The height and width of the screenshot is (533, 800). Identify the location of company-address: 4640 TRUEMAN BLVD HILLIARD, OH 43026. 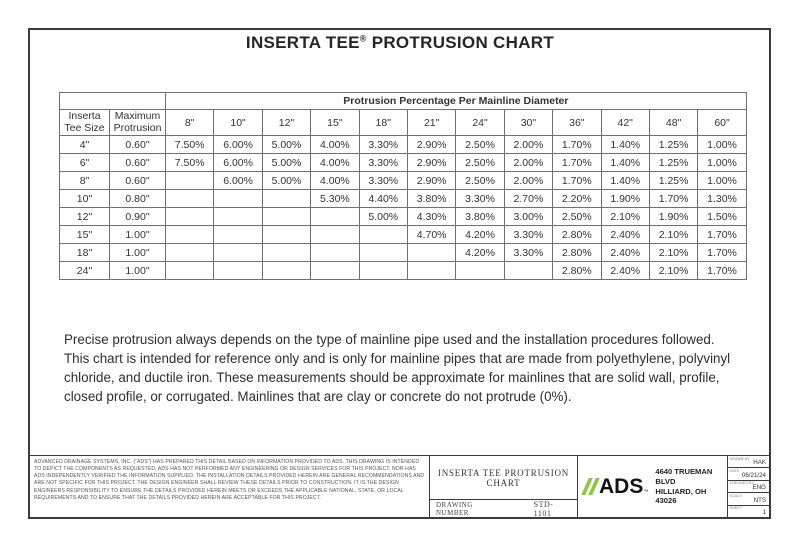
(691, 486).